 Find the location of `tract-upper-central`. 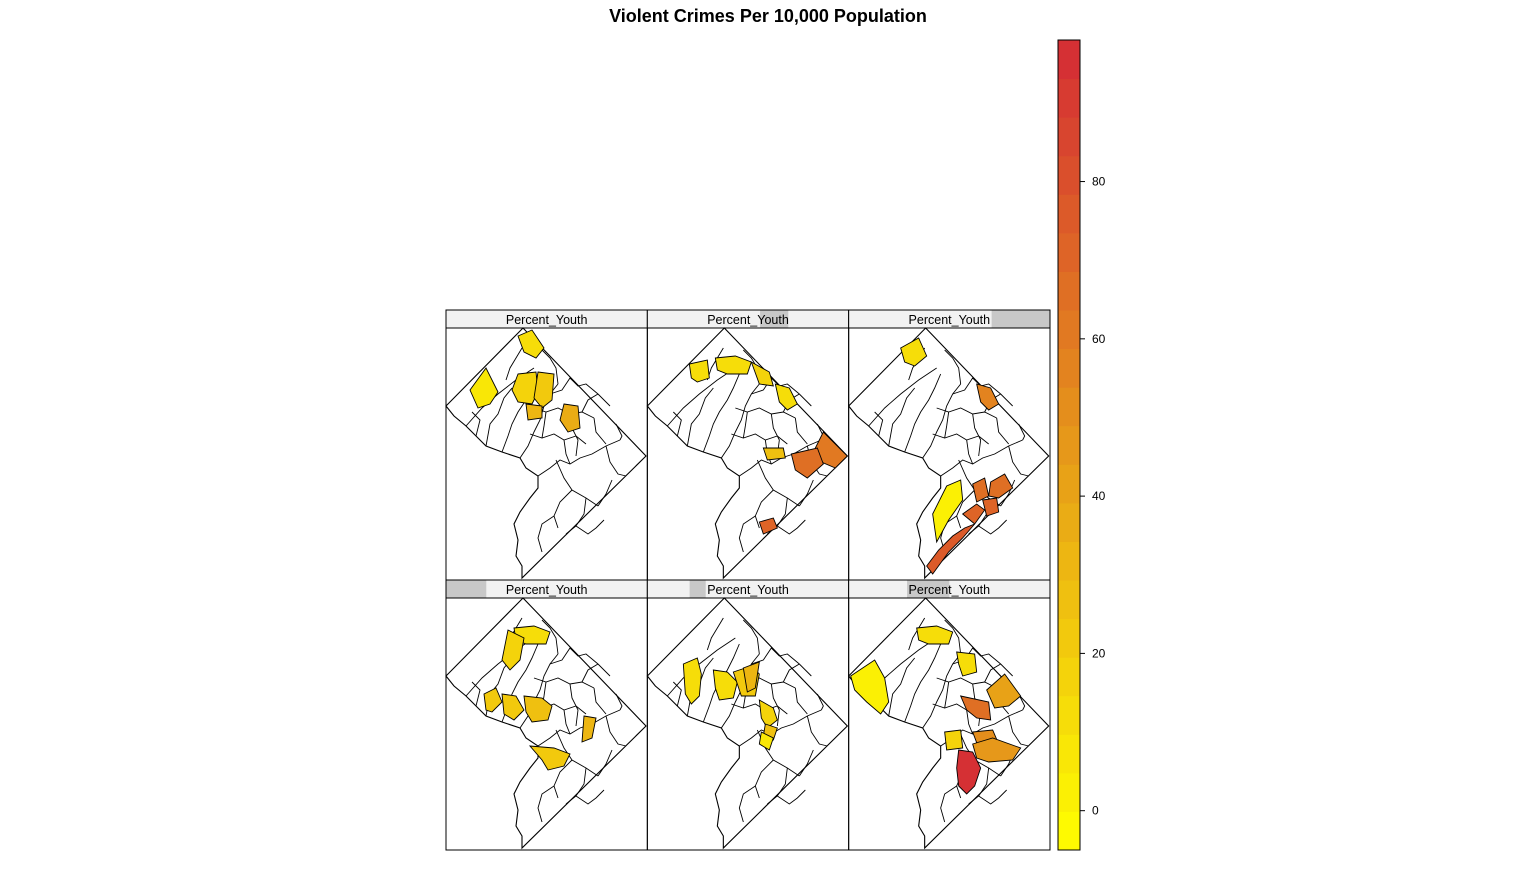

tract-upper-central is located at coordinates (935, 635).